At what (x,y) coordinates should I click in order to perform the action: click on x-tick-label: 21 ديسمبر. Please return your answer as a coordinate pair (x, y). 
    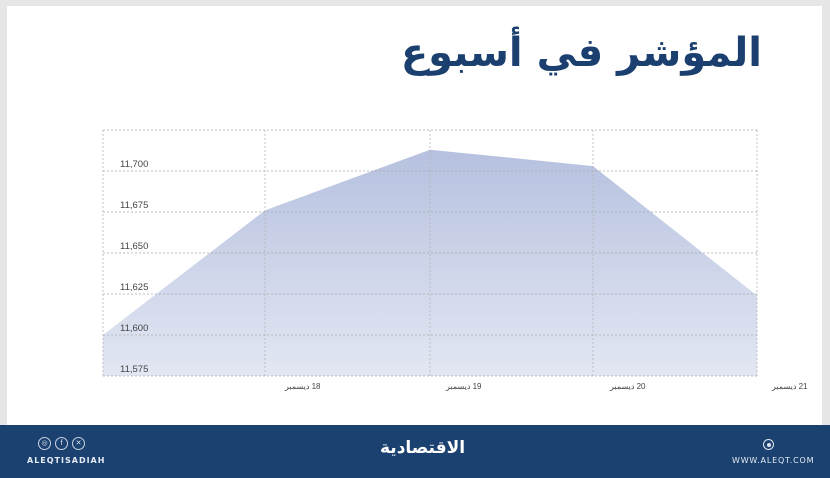
    Looking at the image, I should click on (789, 386).